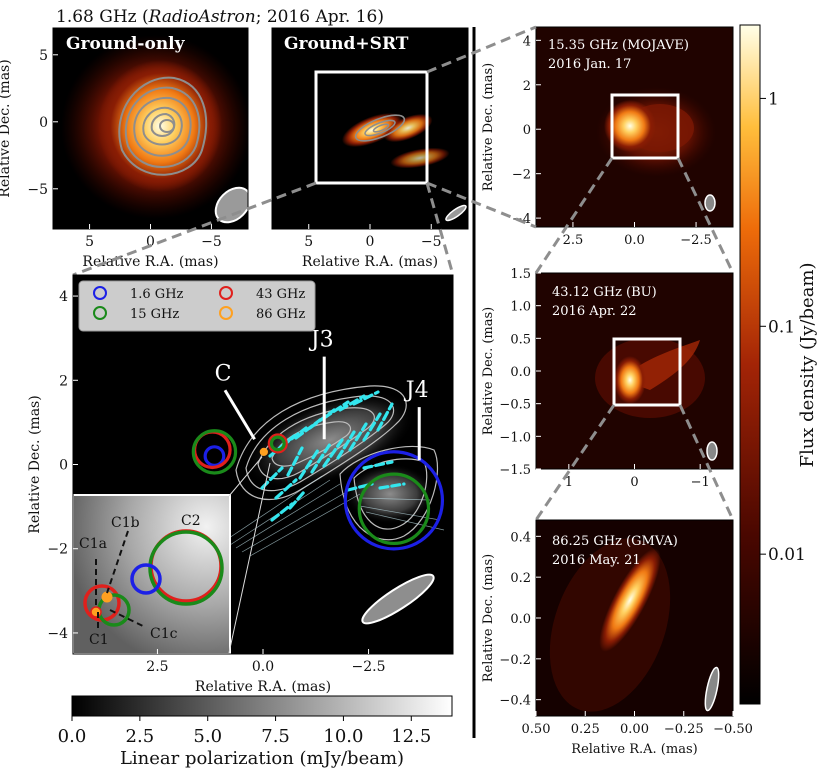 This screenshot has width=831, height=775. I want to click on colorbar-tick-label: 7.5, so click(275, 736).